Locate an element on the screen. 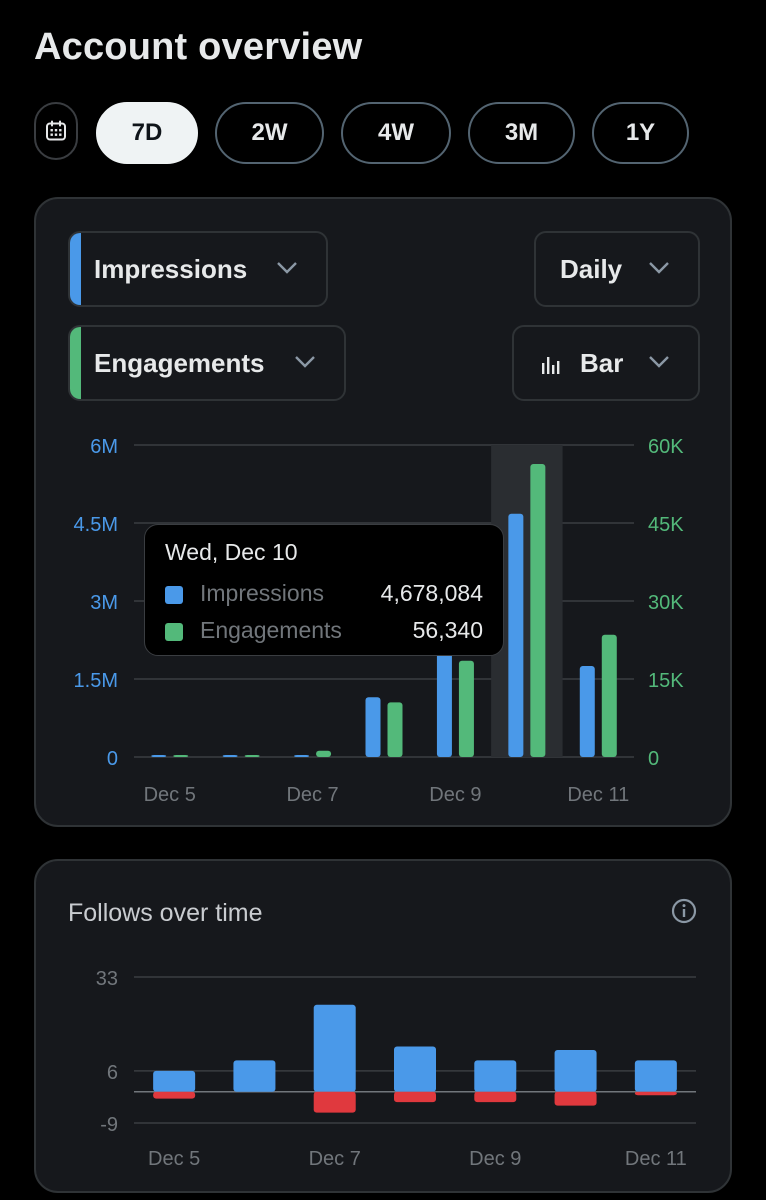 This screenshot has height=1200, width=766. tooltip-engagements-label: Engagements is located at coordinates (271, 630).